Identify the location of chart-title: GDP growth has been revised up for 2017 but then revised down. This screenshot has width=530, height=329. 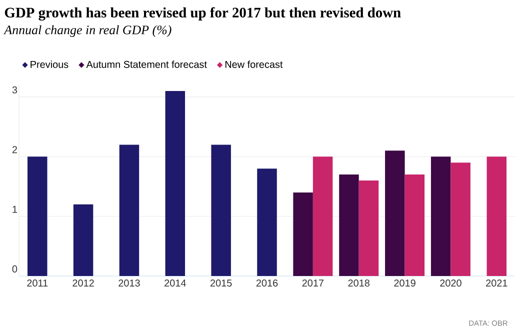
(202, 14).